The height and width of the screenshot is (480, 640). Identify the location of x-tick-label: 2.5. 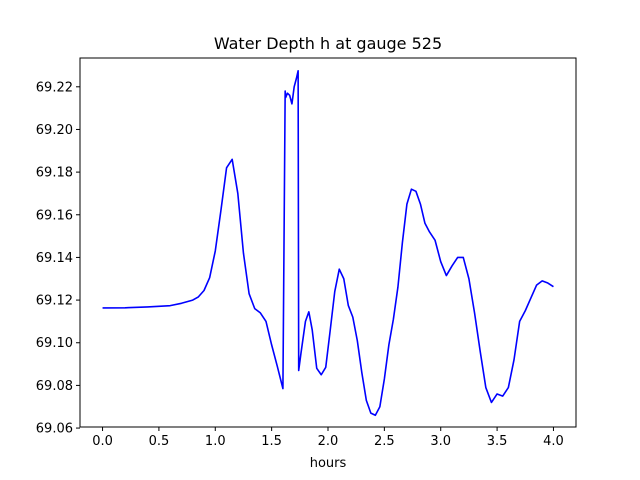
(384, 441).